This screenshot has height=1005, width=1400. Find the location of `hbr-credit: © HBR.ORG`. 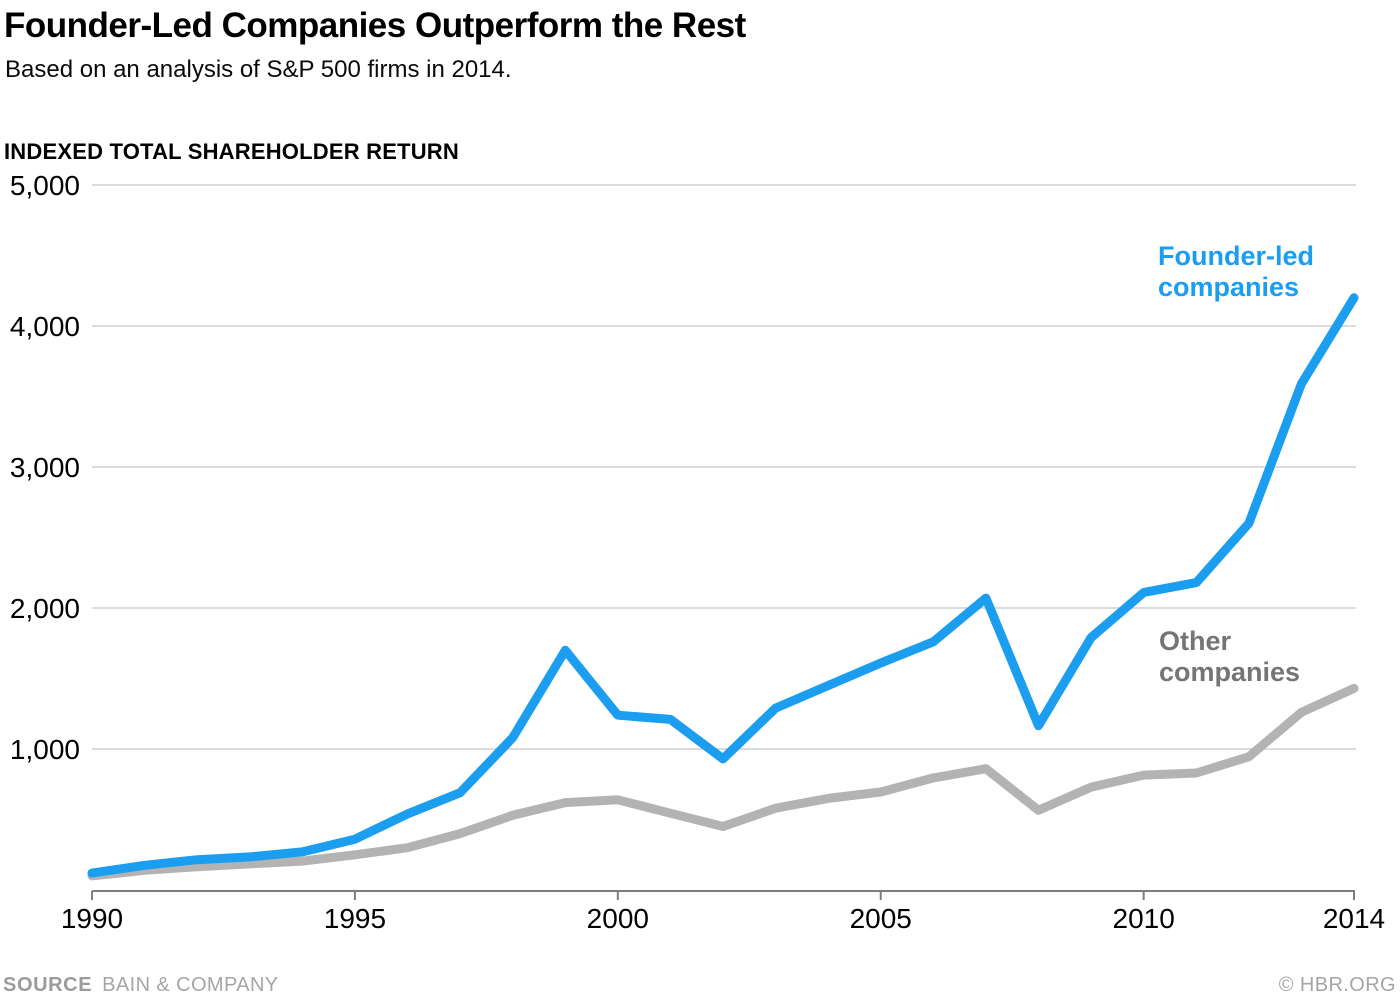

hbr-credit: © HBR.ORG is located at coordinates (1337, 985).